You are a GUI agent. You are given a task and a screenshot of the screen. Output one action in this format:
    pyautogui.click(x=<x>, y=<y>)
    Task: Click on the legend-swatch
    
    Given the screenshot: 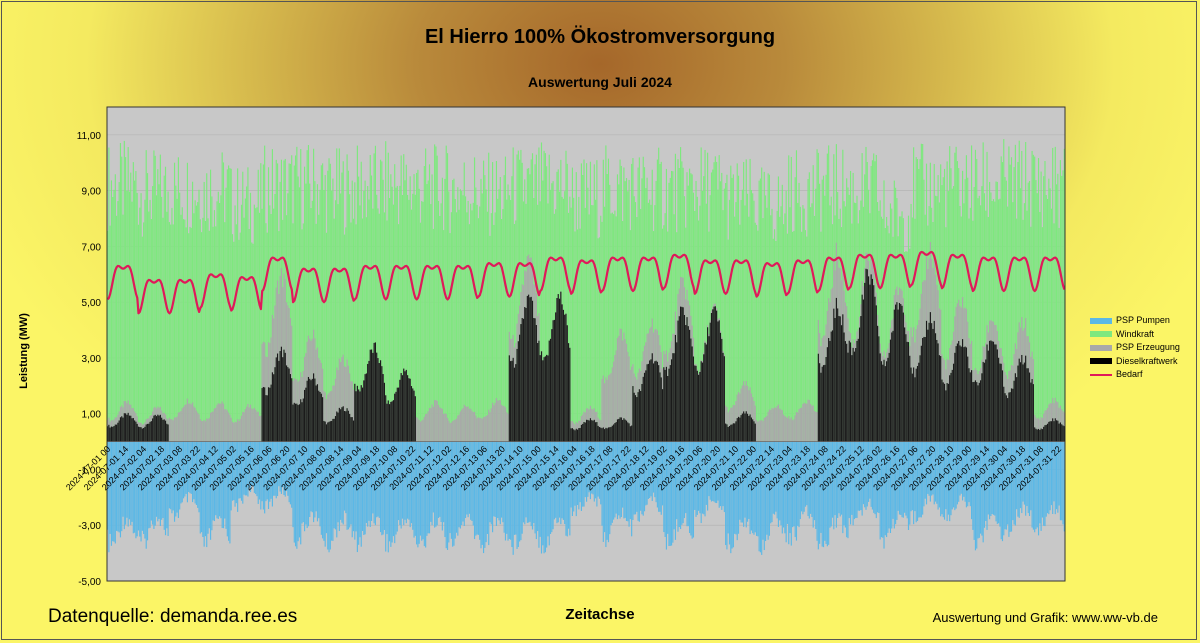 What is the action you would take?
    pyautogui.click(x=1101, y=334)
    